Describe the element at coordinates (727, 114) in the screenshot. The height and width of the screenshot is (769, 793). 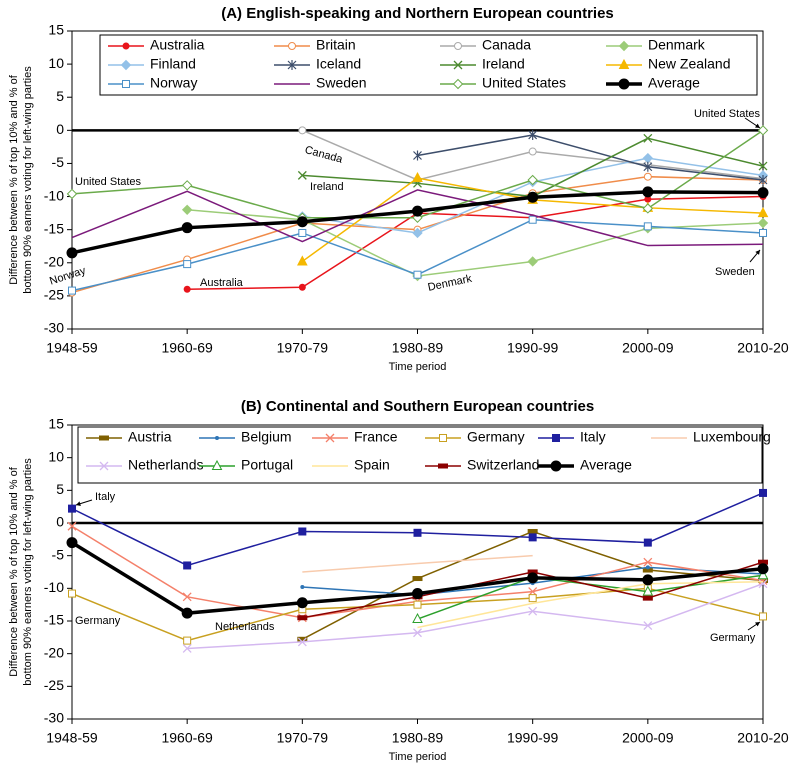
I see `annotation: United States` at that location.